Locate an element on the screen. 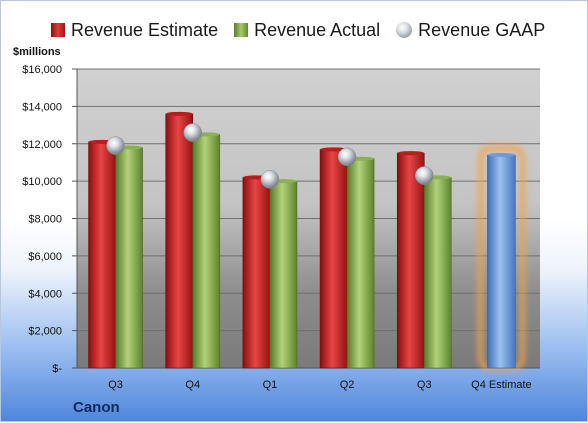  y-tick-label: $8,000 is located at coordinates (45, 220).